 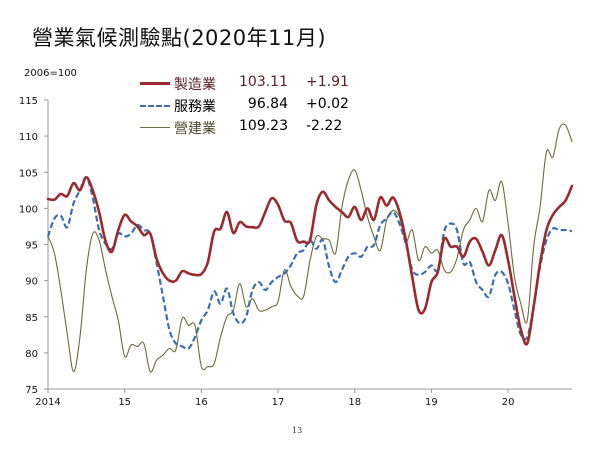 I want to click on y-tick-label: 80, so click(x=31, y=354).